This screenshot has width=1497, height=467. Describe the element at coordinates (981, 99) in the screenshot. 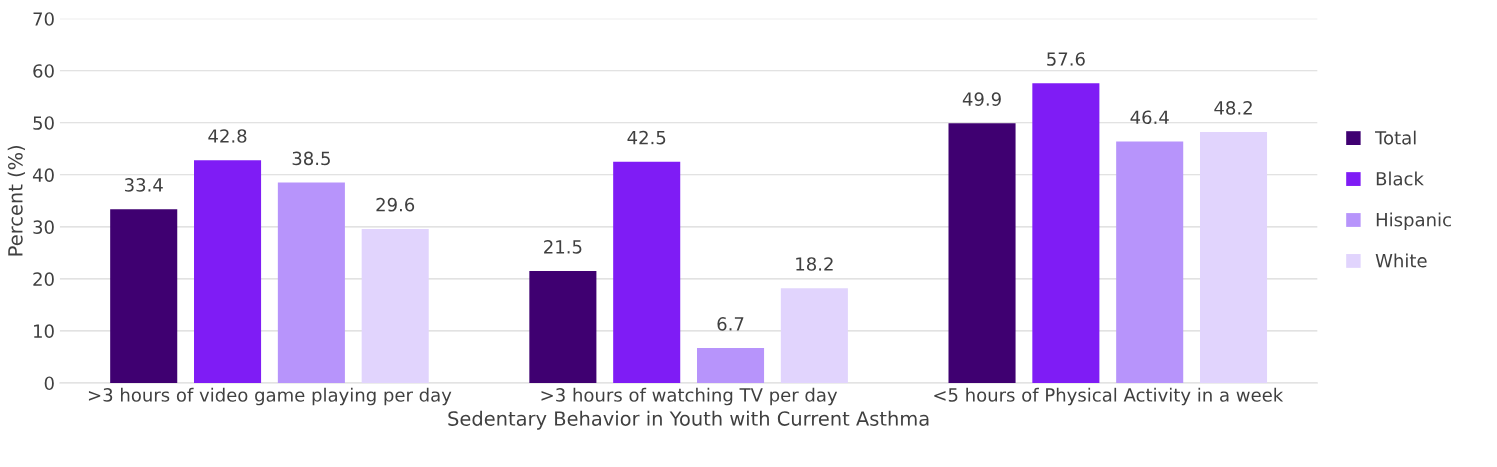

I see `data-label: 49.9` at that location.